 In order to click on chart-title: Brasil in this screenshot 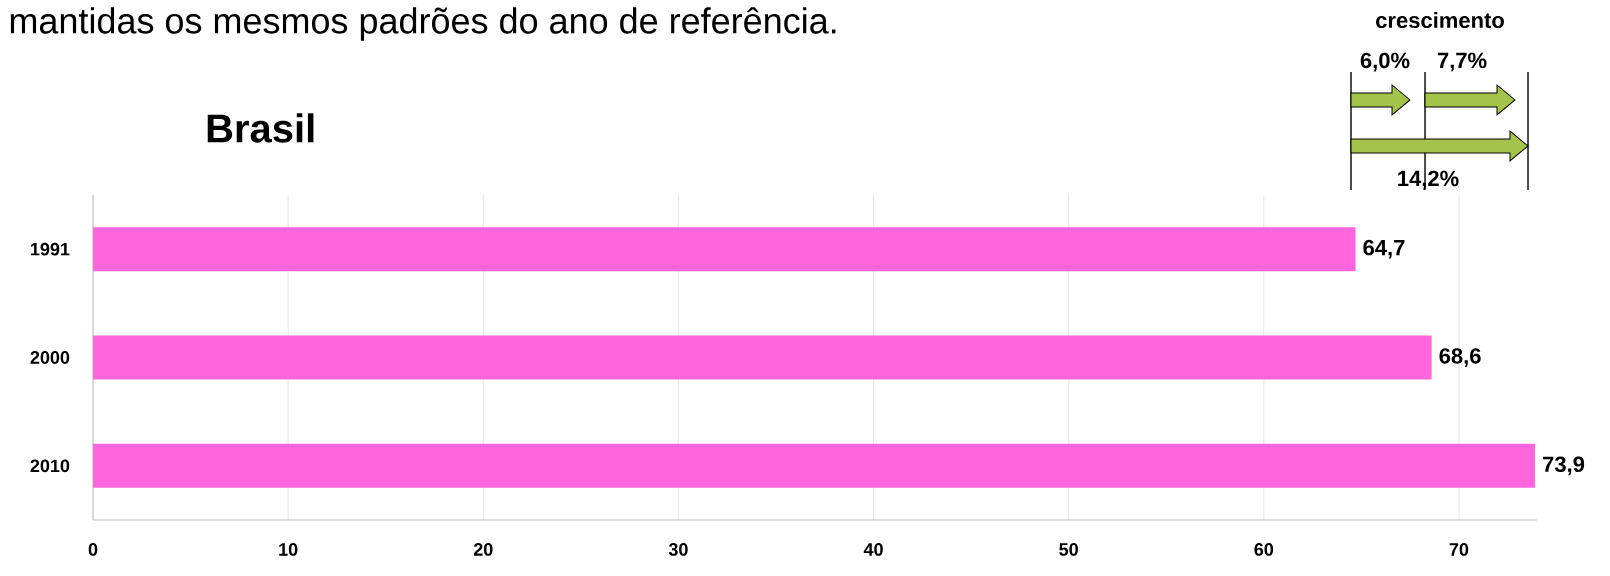, I will do `click(260, 128)`.